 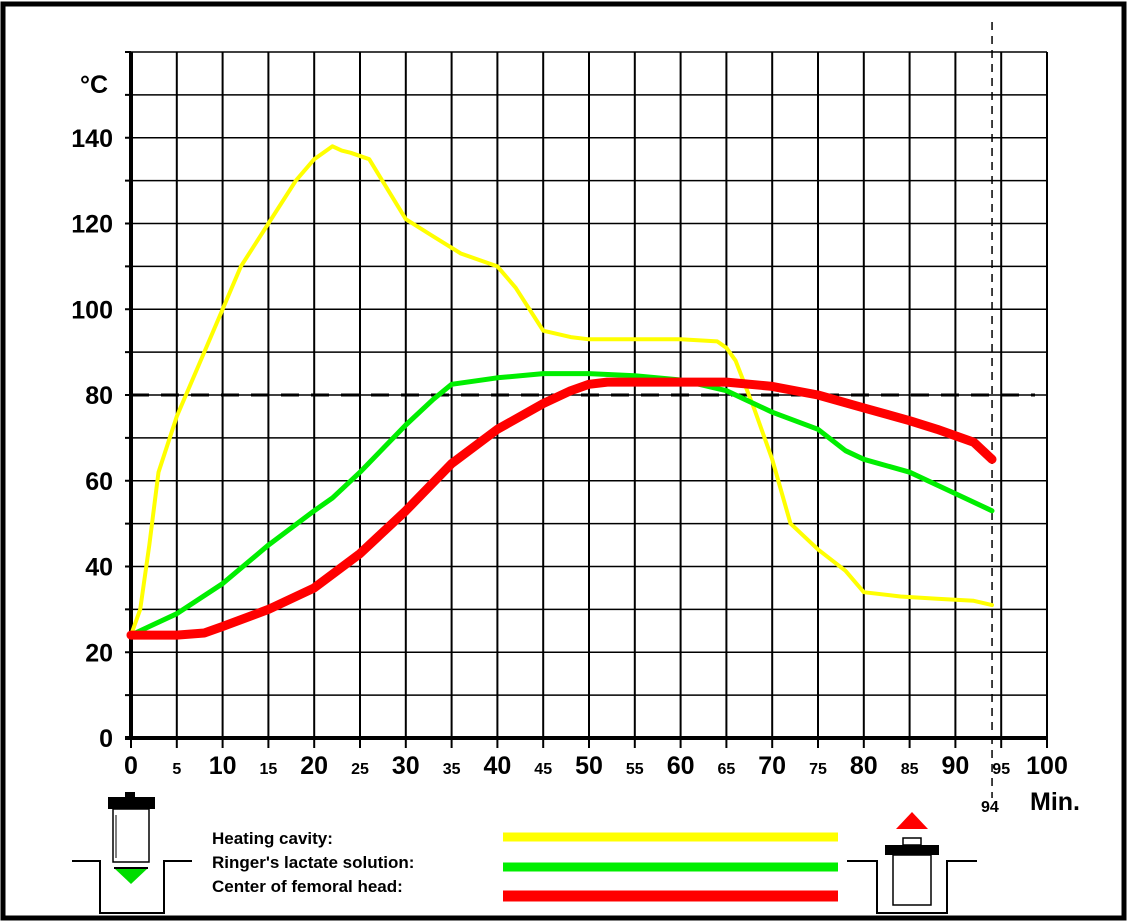 What do you see at coordinates (360, 769) in the screenshot?
I see `x-tick-label-minor: 25` at bounding box center [360, 769].